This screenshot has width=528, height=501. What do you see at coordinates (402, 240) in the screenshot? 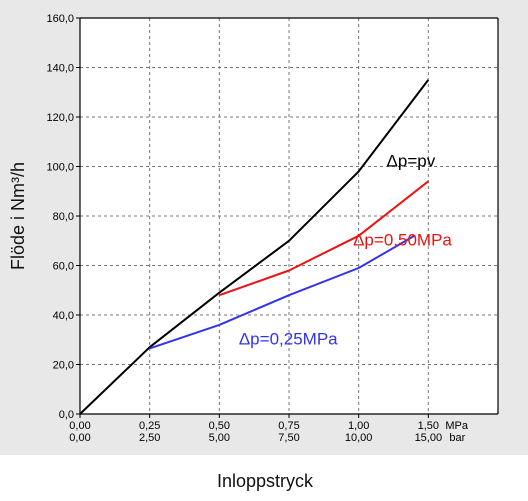
I see `series-annotation-1: Δp=0,50MPa` at bounding box center [402, 240].